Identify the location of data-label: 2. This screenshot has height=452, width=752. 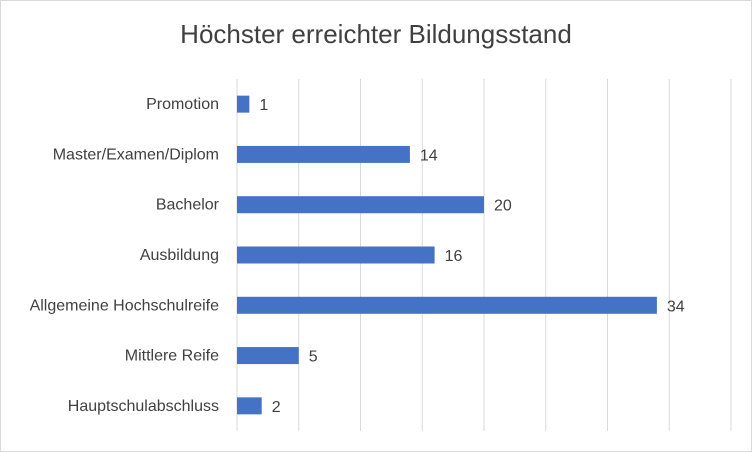
(276, 407).